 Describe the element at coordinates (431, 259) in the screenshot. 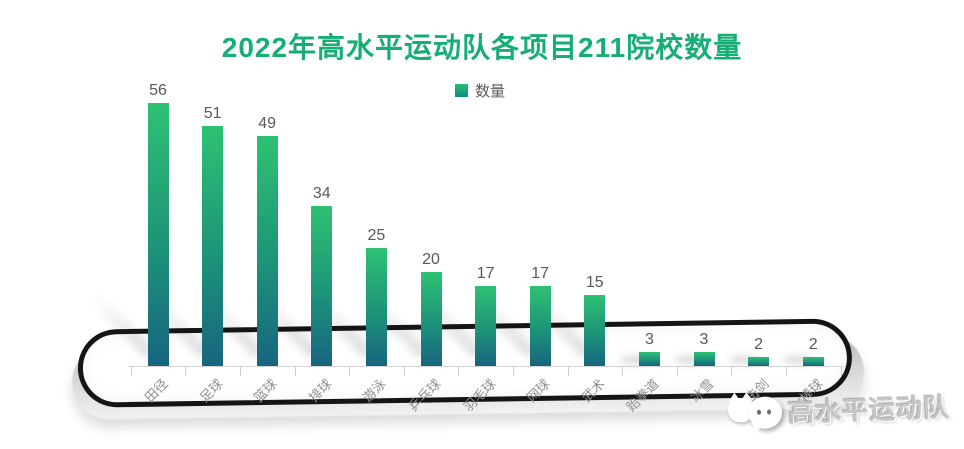

I see `bar-value-label: 20` at that location.